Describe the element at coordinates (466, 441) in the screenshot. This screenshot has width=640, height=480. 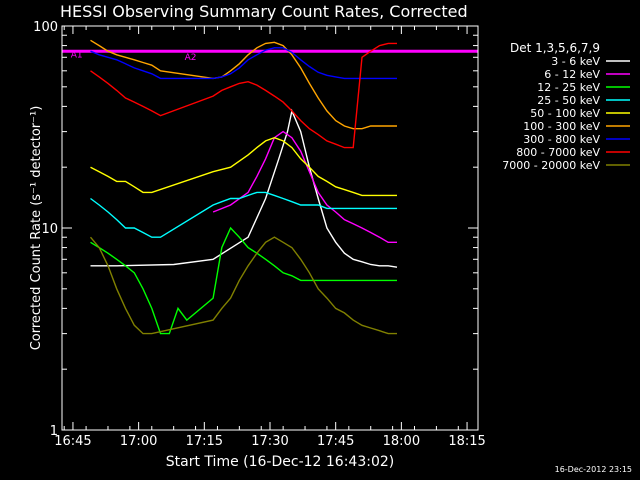
I see `x-tick-label: 18:15` at that location.